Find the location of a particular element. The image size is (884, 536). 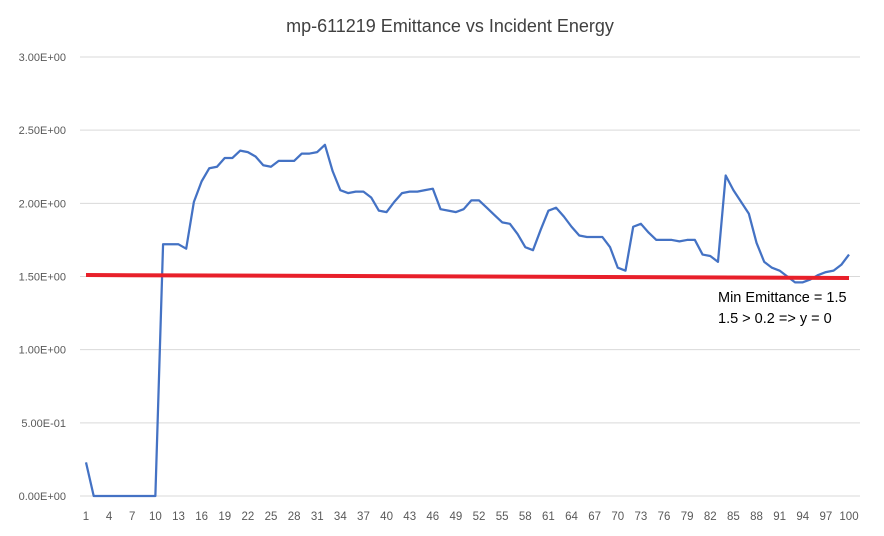

x-tick-label: 76 is located at coordinates (664, 517).